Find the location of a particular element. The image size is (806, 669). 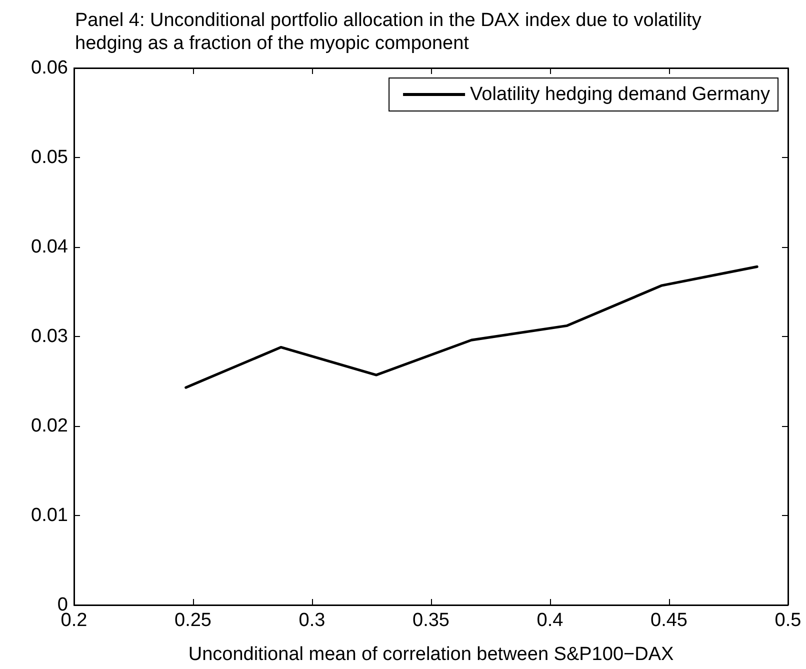

x-tick-label: 0.45 is located at coordinates (669, 620).